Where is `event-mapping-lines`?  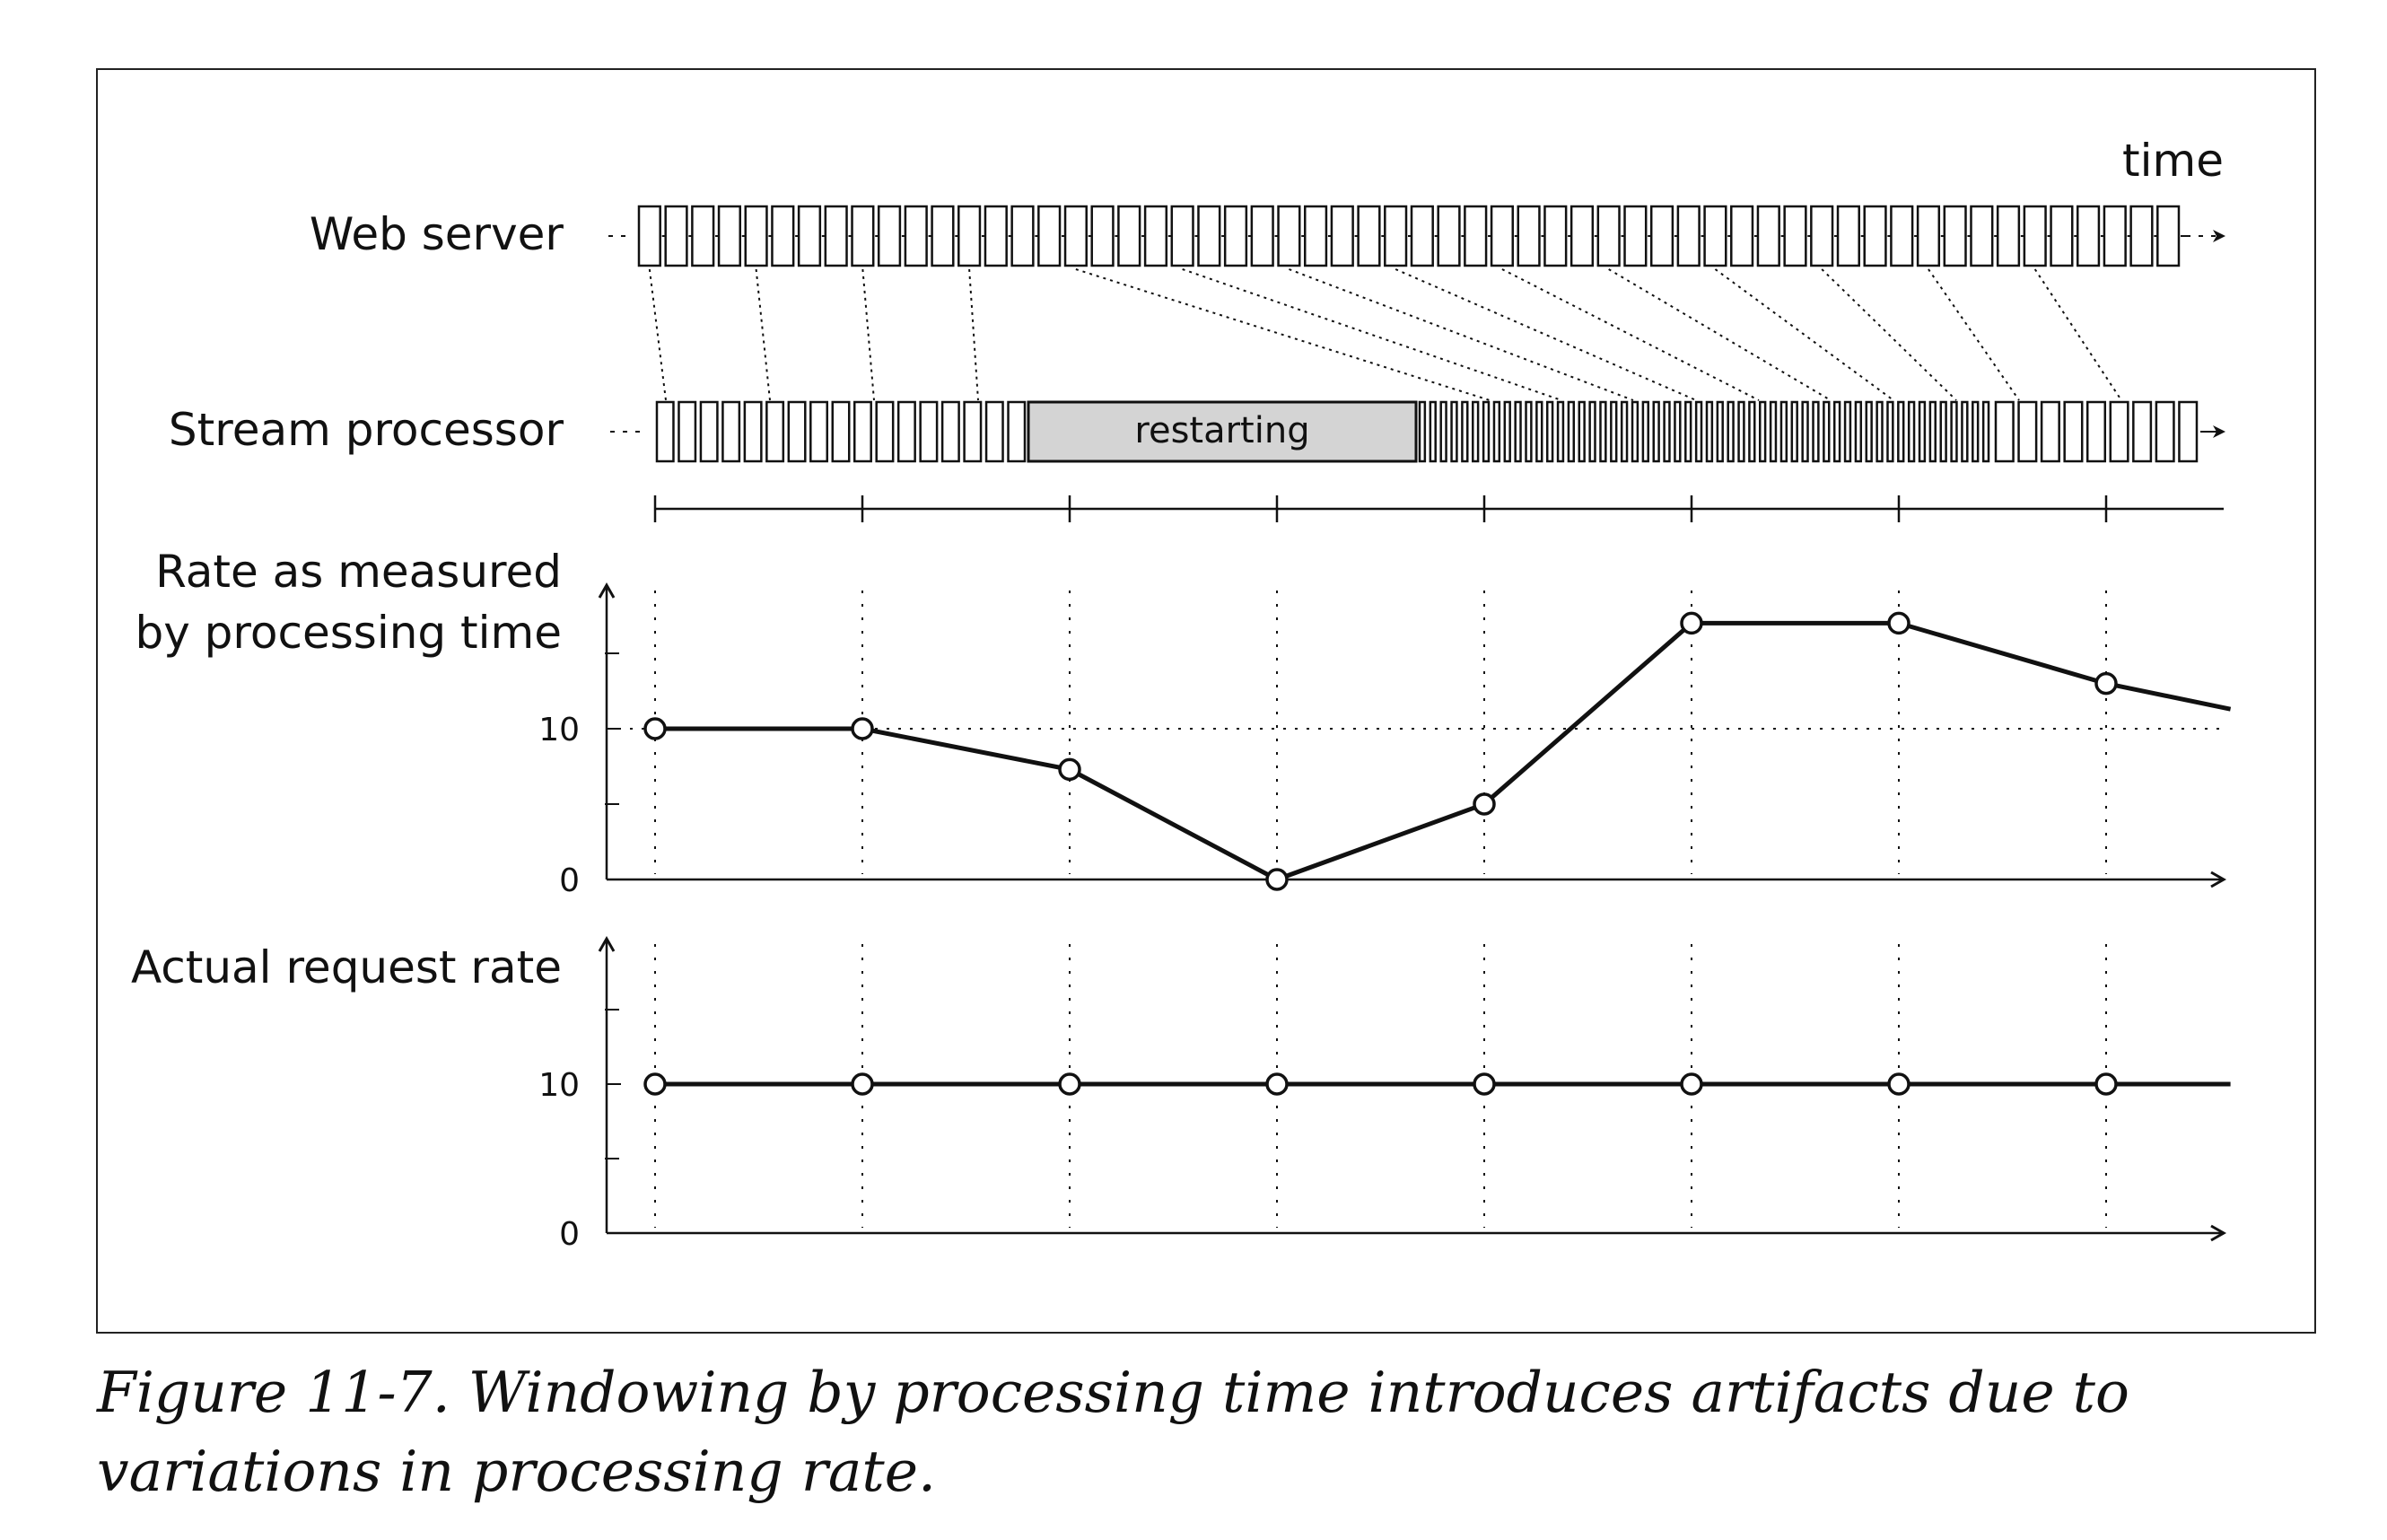
event-mapping-lines is located at coordinates (1385, 335).